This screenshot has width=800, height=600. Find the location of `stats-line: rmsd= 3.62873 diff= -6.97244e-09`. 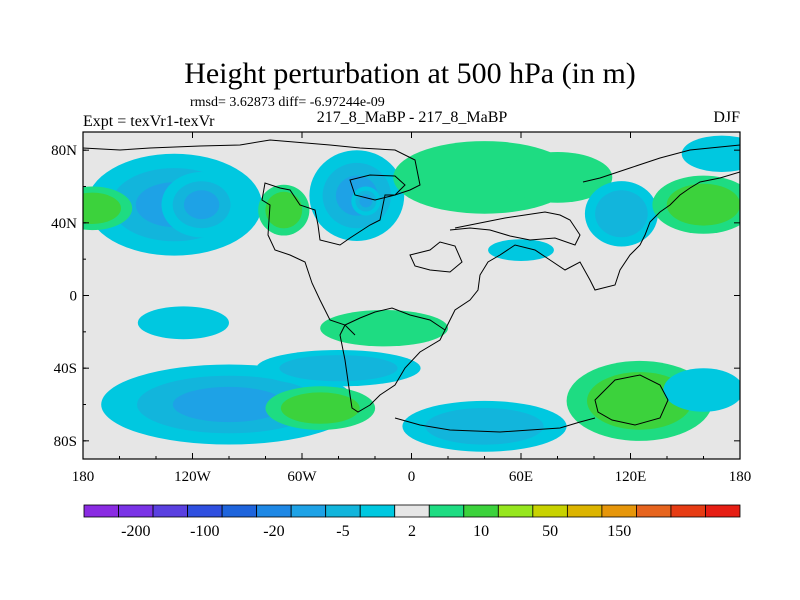

stats-line: rmsd= 3.62873 diff= -6.97244e-09 is located at coordinates (287, 102).